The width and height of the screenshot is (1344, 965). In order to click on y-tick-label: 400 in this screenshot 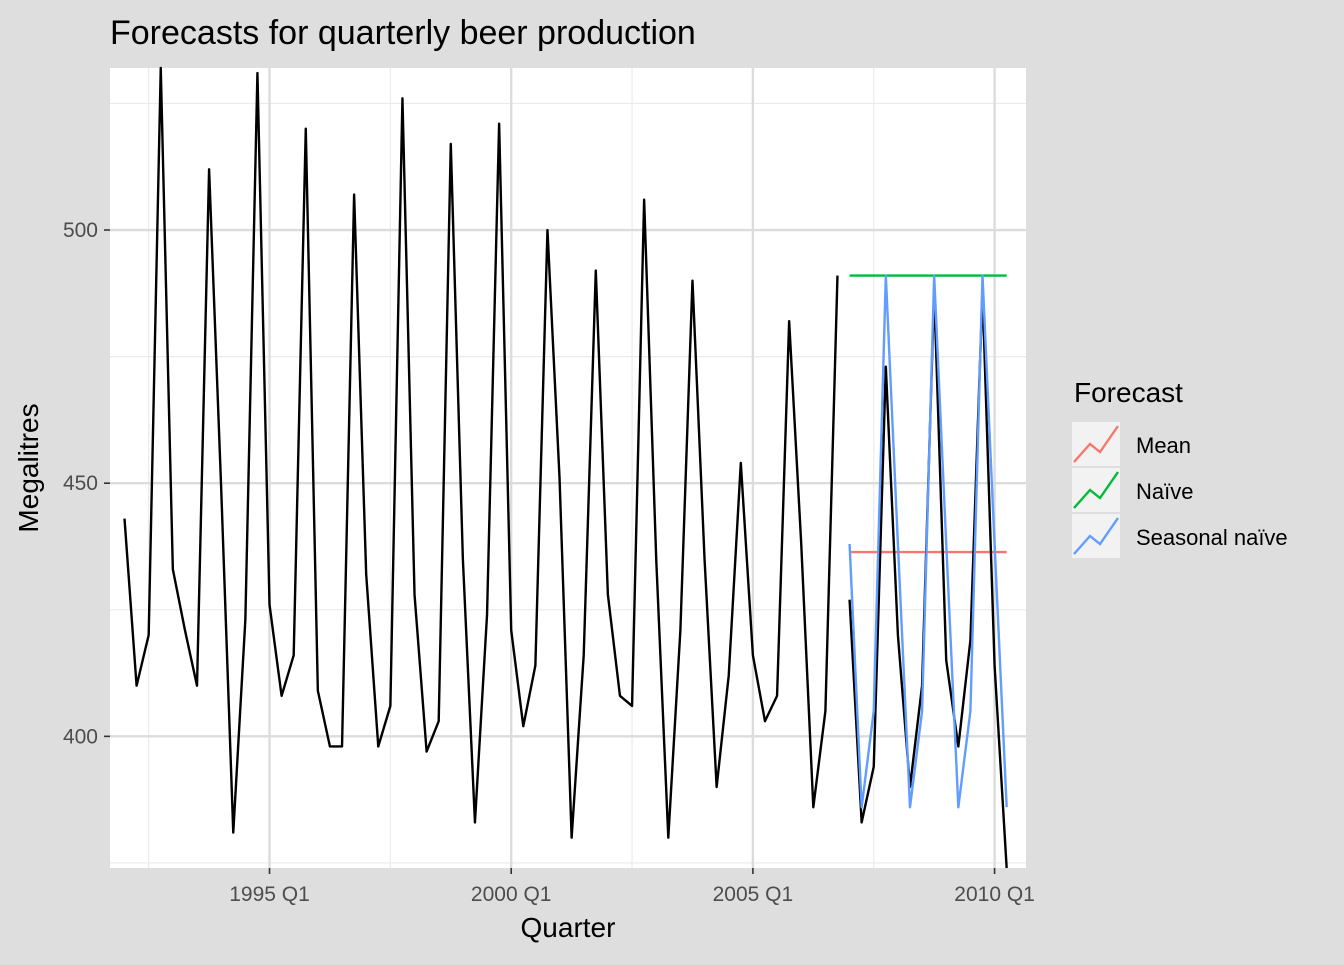, I will do `click(80, 736)`.